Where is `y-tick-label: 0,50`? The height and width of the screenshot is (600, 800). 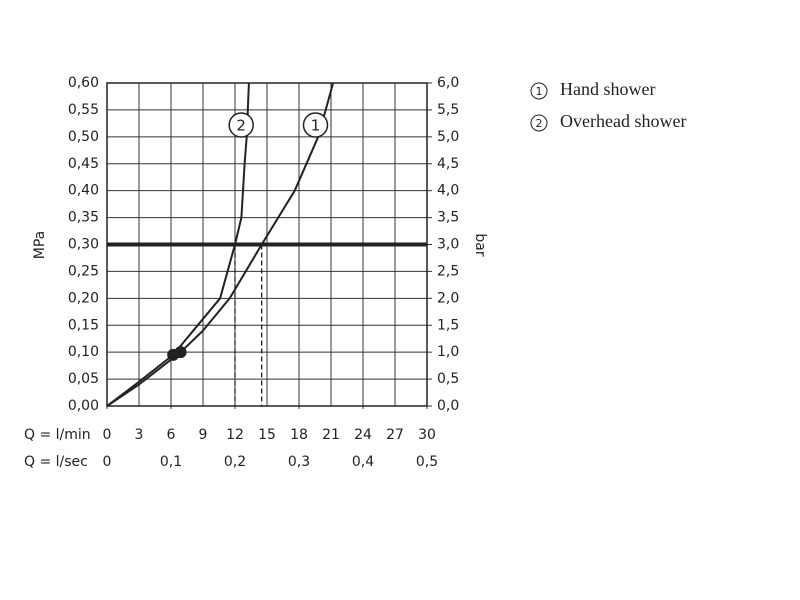
y-tick-label: 0,50 is located at coordinates (83, 137).